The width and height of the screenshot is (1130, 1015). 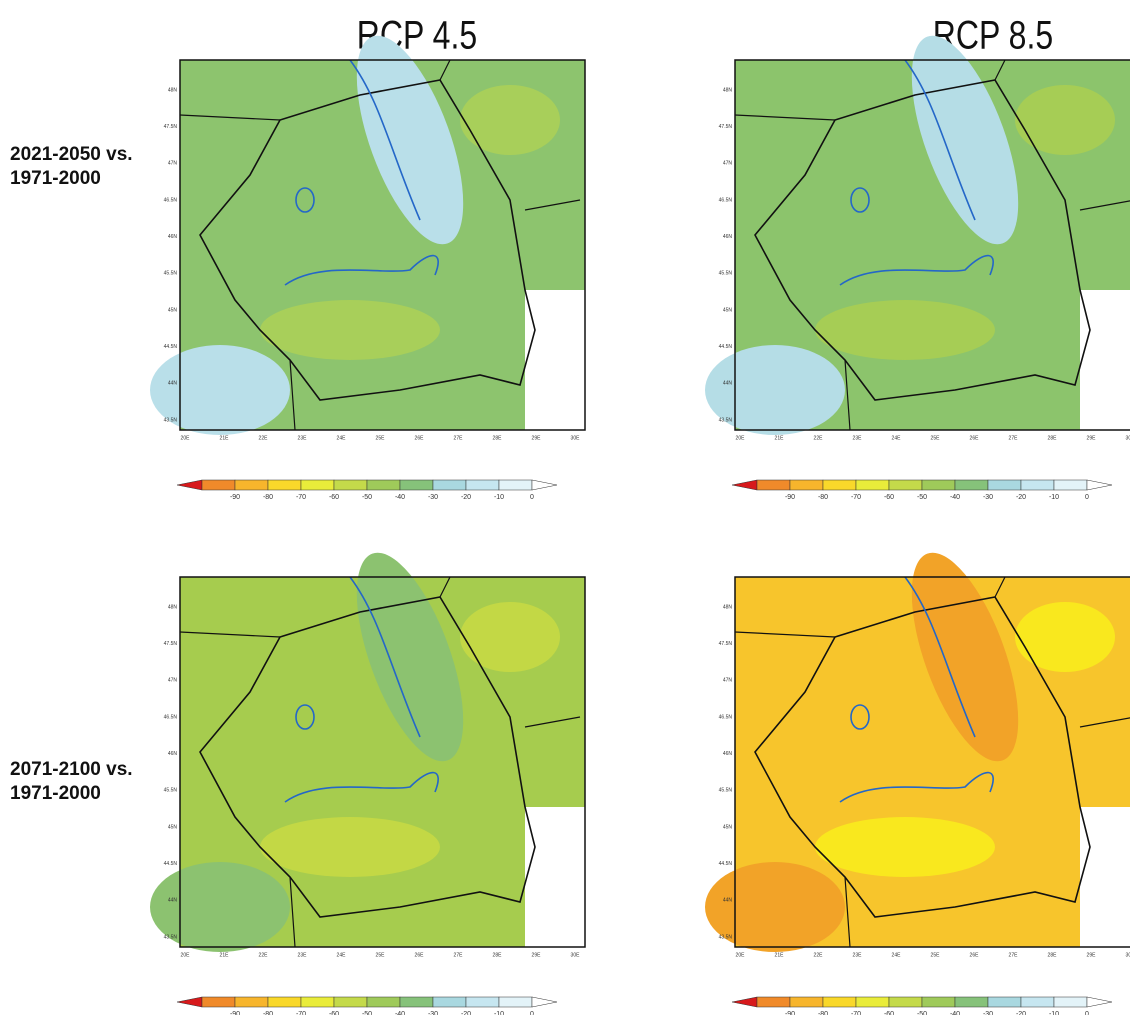 I want to click on lon-tick-label: 25E, so click(x=936, y=955).